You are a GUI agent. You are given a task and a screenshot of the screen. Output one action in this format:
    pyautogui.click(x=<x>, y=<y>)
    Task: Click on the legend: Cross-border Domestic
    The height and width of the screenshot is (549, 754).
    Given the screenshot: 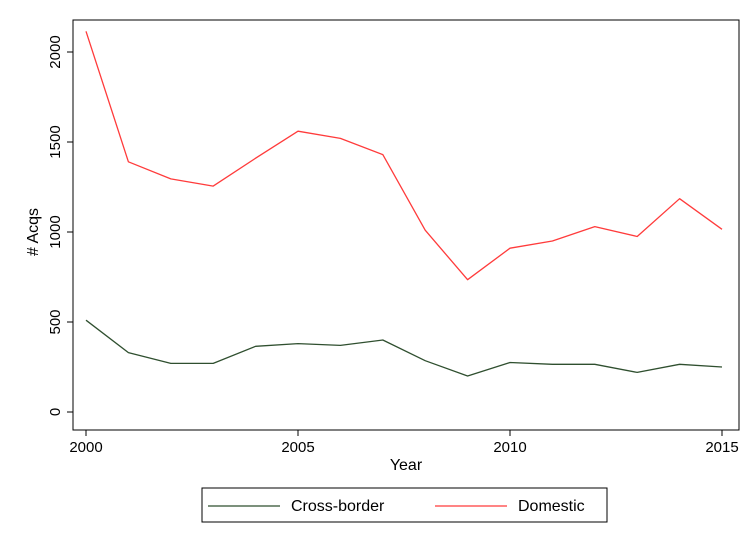 What is the action you would take?
    pyautogui.click(x=404, y=505)
    